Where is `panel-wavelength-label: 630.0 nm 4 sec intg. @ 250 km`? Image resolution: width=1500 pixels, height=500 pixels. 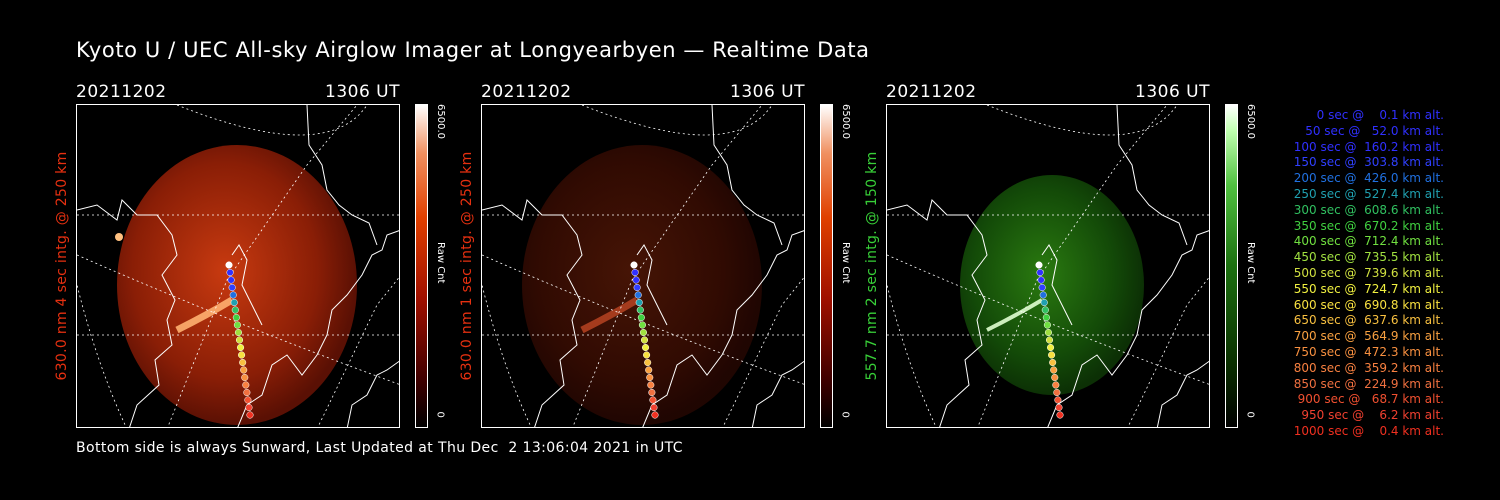 panel-wavelength-label: 630.0 nm 4 sec intg. @ 250 km is located at coordinates (62, 266).